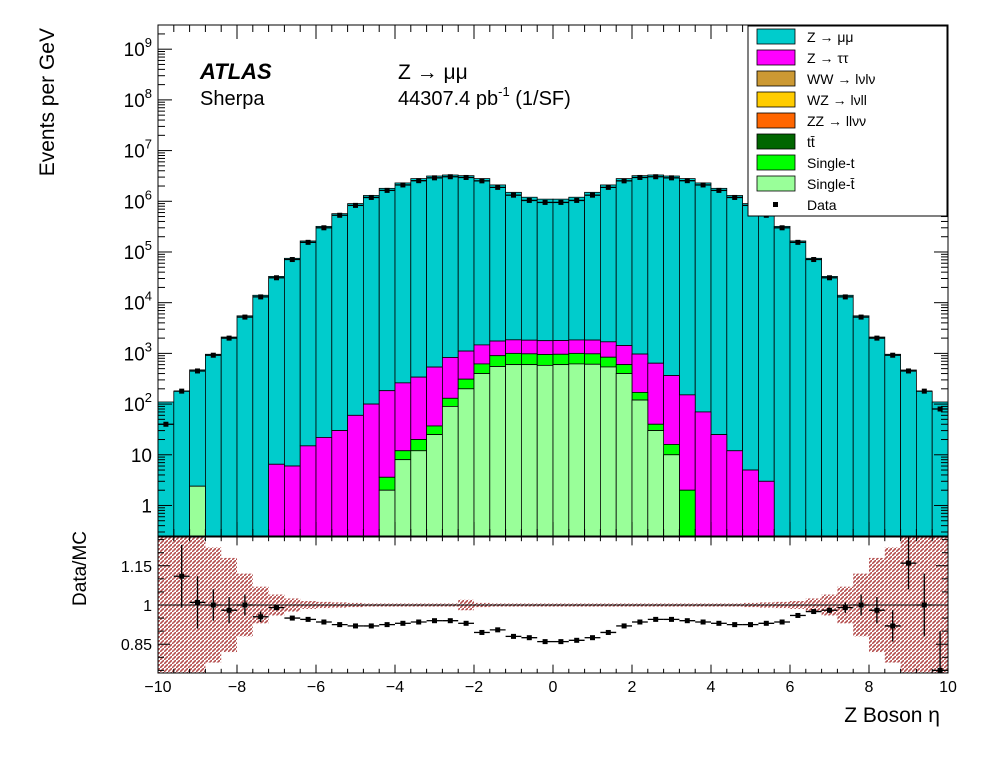 The image size is (998, 771). What do you see at coordinates (776, 99) in the screenshot?
I see `legend-swatch-wzlll` at bounding box center [776, 99].